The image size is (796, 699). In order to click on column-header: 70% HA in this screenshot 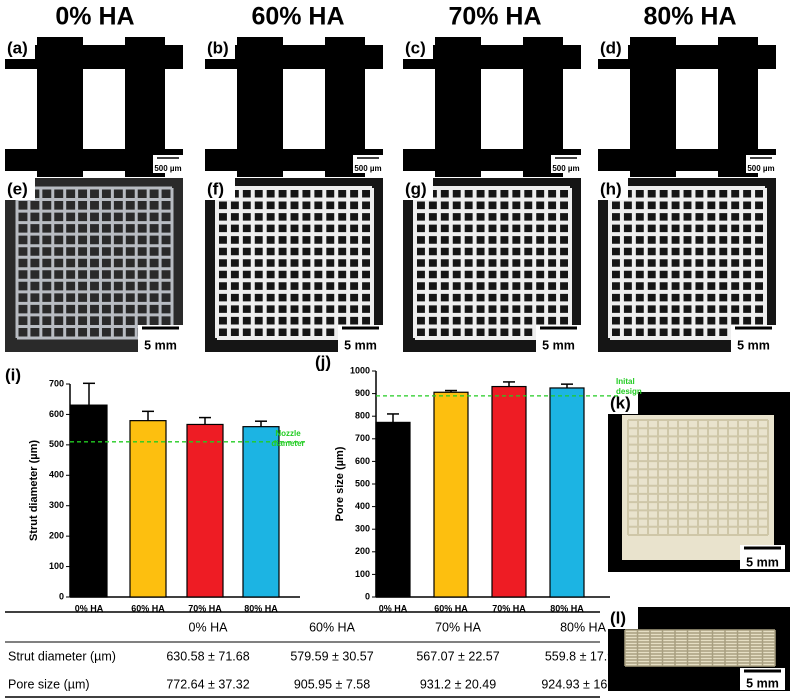, I will do `click(494, 17)`.